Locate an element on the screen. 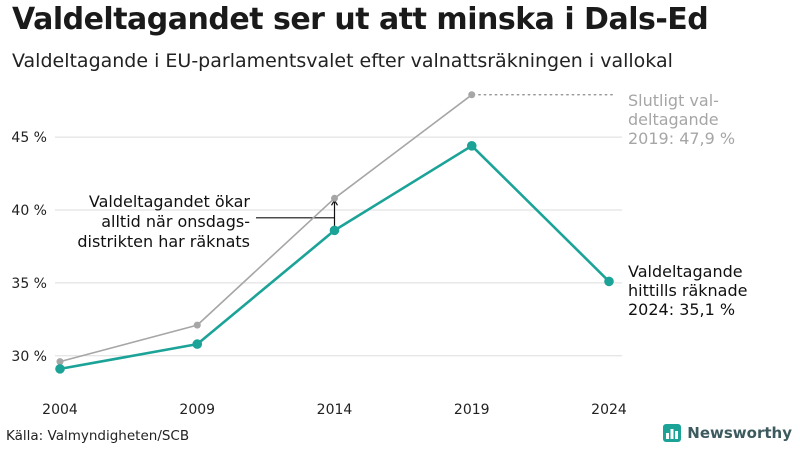 The width and height of the screenshot is (800, 450). source-note: Källa: Valmyndigheten/SCB is located at coordinates (98, 436).